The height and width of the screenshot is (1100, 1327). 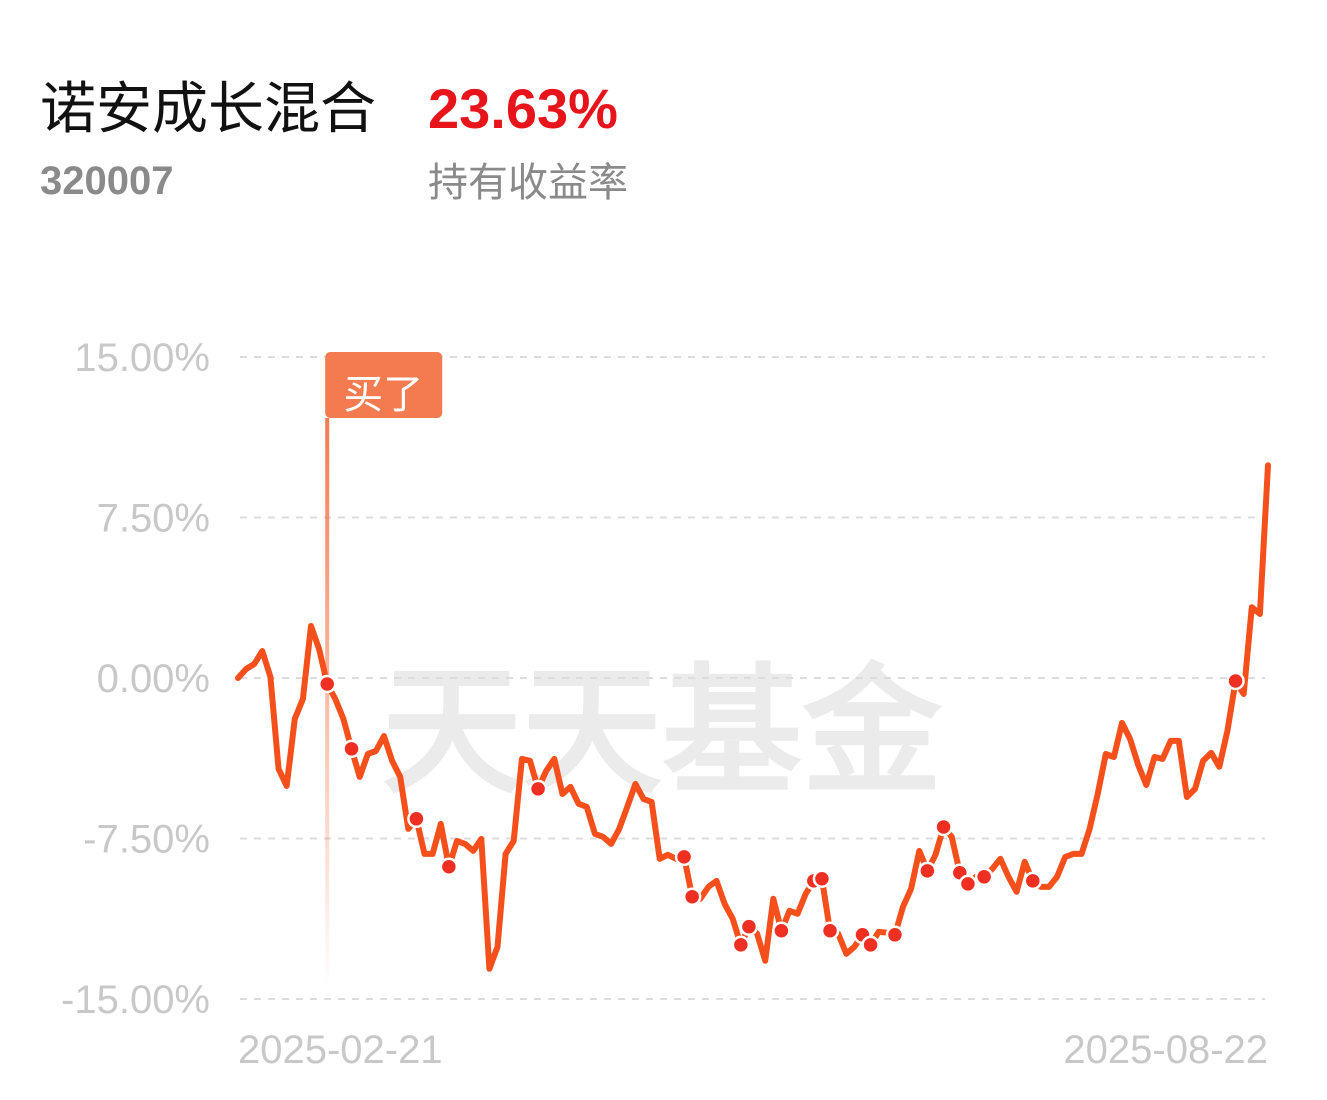 I want to click on return-value: 23.63%, so click(x=523, y=108).